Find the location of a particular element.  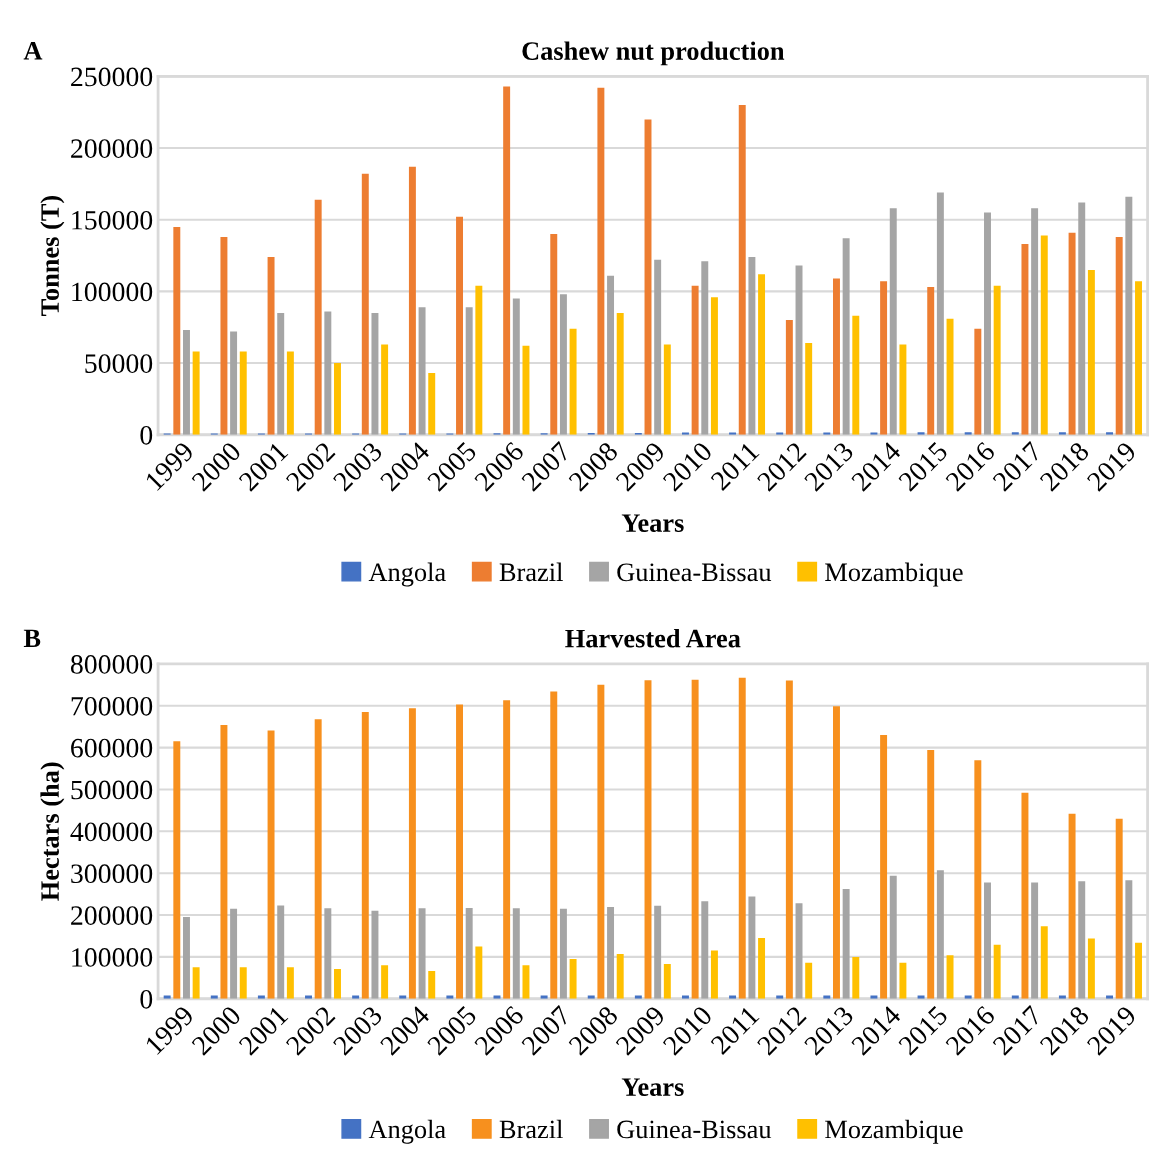

y-tick-label: 150000 is located at coordinates (112, 220).